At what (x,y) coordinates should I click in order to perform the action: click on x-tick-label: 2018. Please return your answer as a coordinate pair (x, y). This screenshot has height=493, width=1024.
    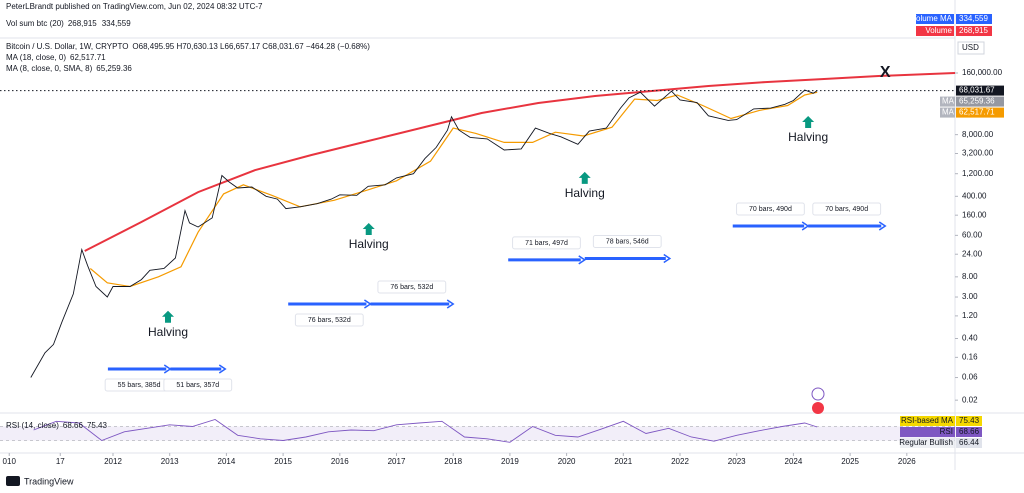
    Looking at the image, I should click on (453, 461).